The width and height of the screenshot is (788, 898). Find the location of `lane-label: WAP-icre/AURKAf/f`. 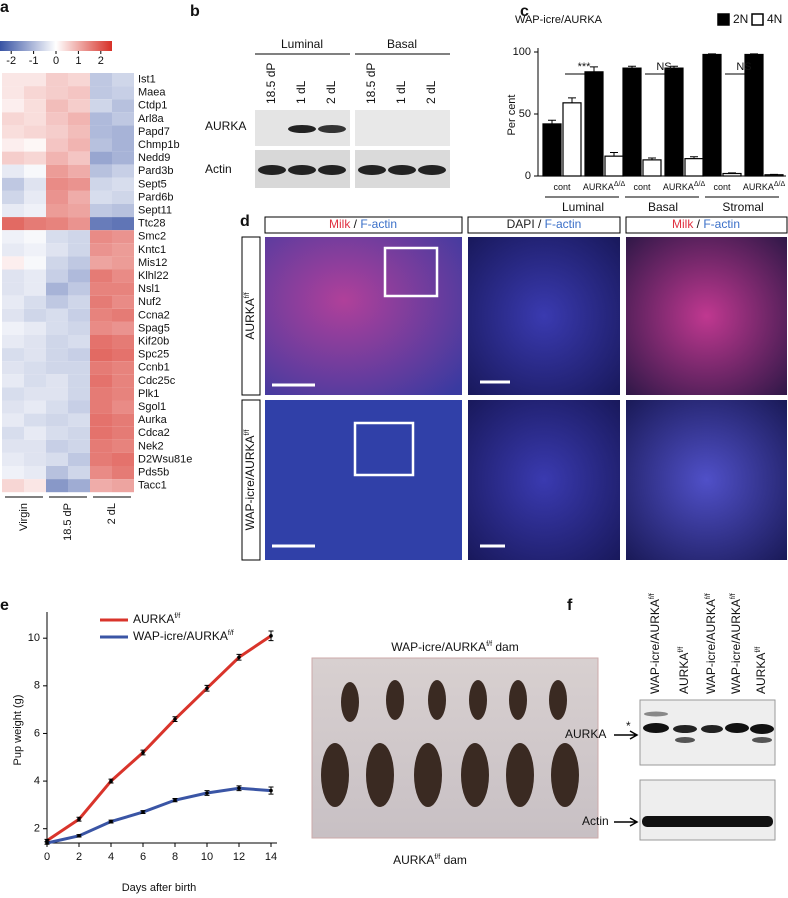

lane-label: WAP-icre/AURKAf/f is located at coordinates (736, 643).